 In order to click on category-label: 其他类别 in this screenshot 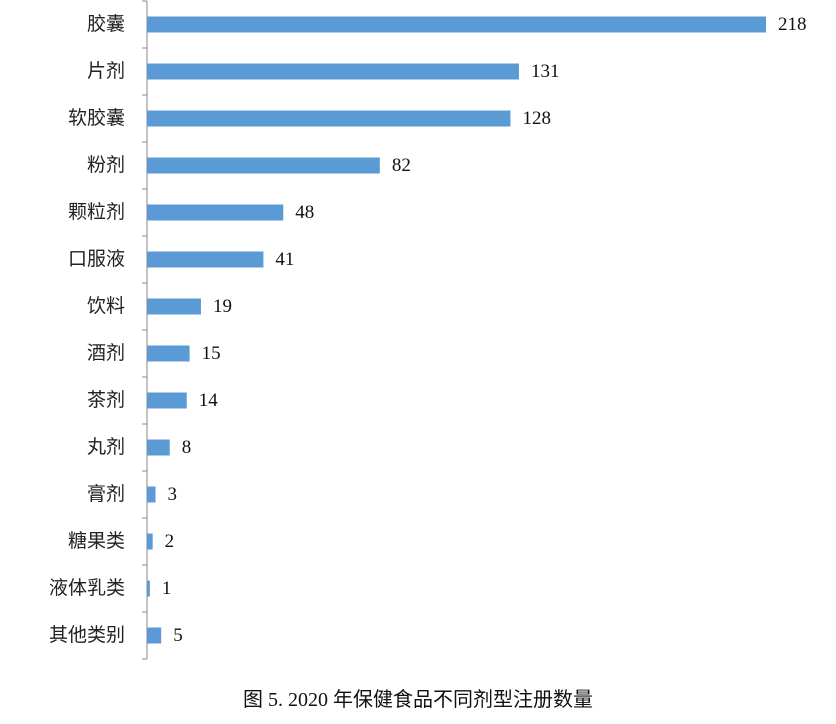, I will do `click(87, 635)`.